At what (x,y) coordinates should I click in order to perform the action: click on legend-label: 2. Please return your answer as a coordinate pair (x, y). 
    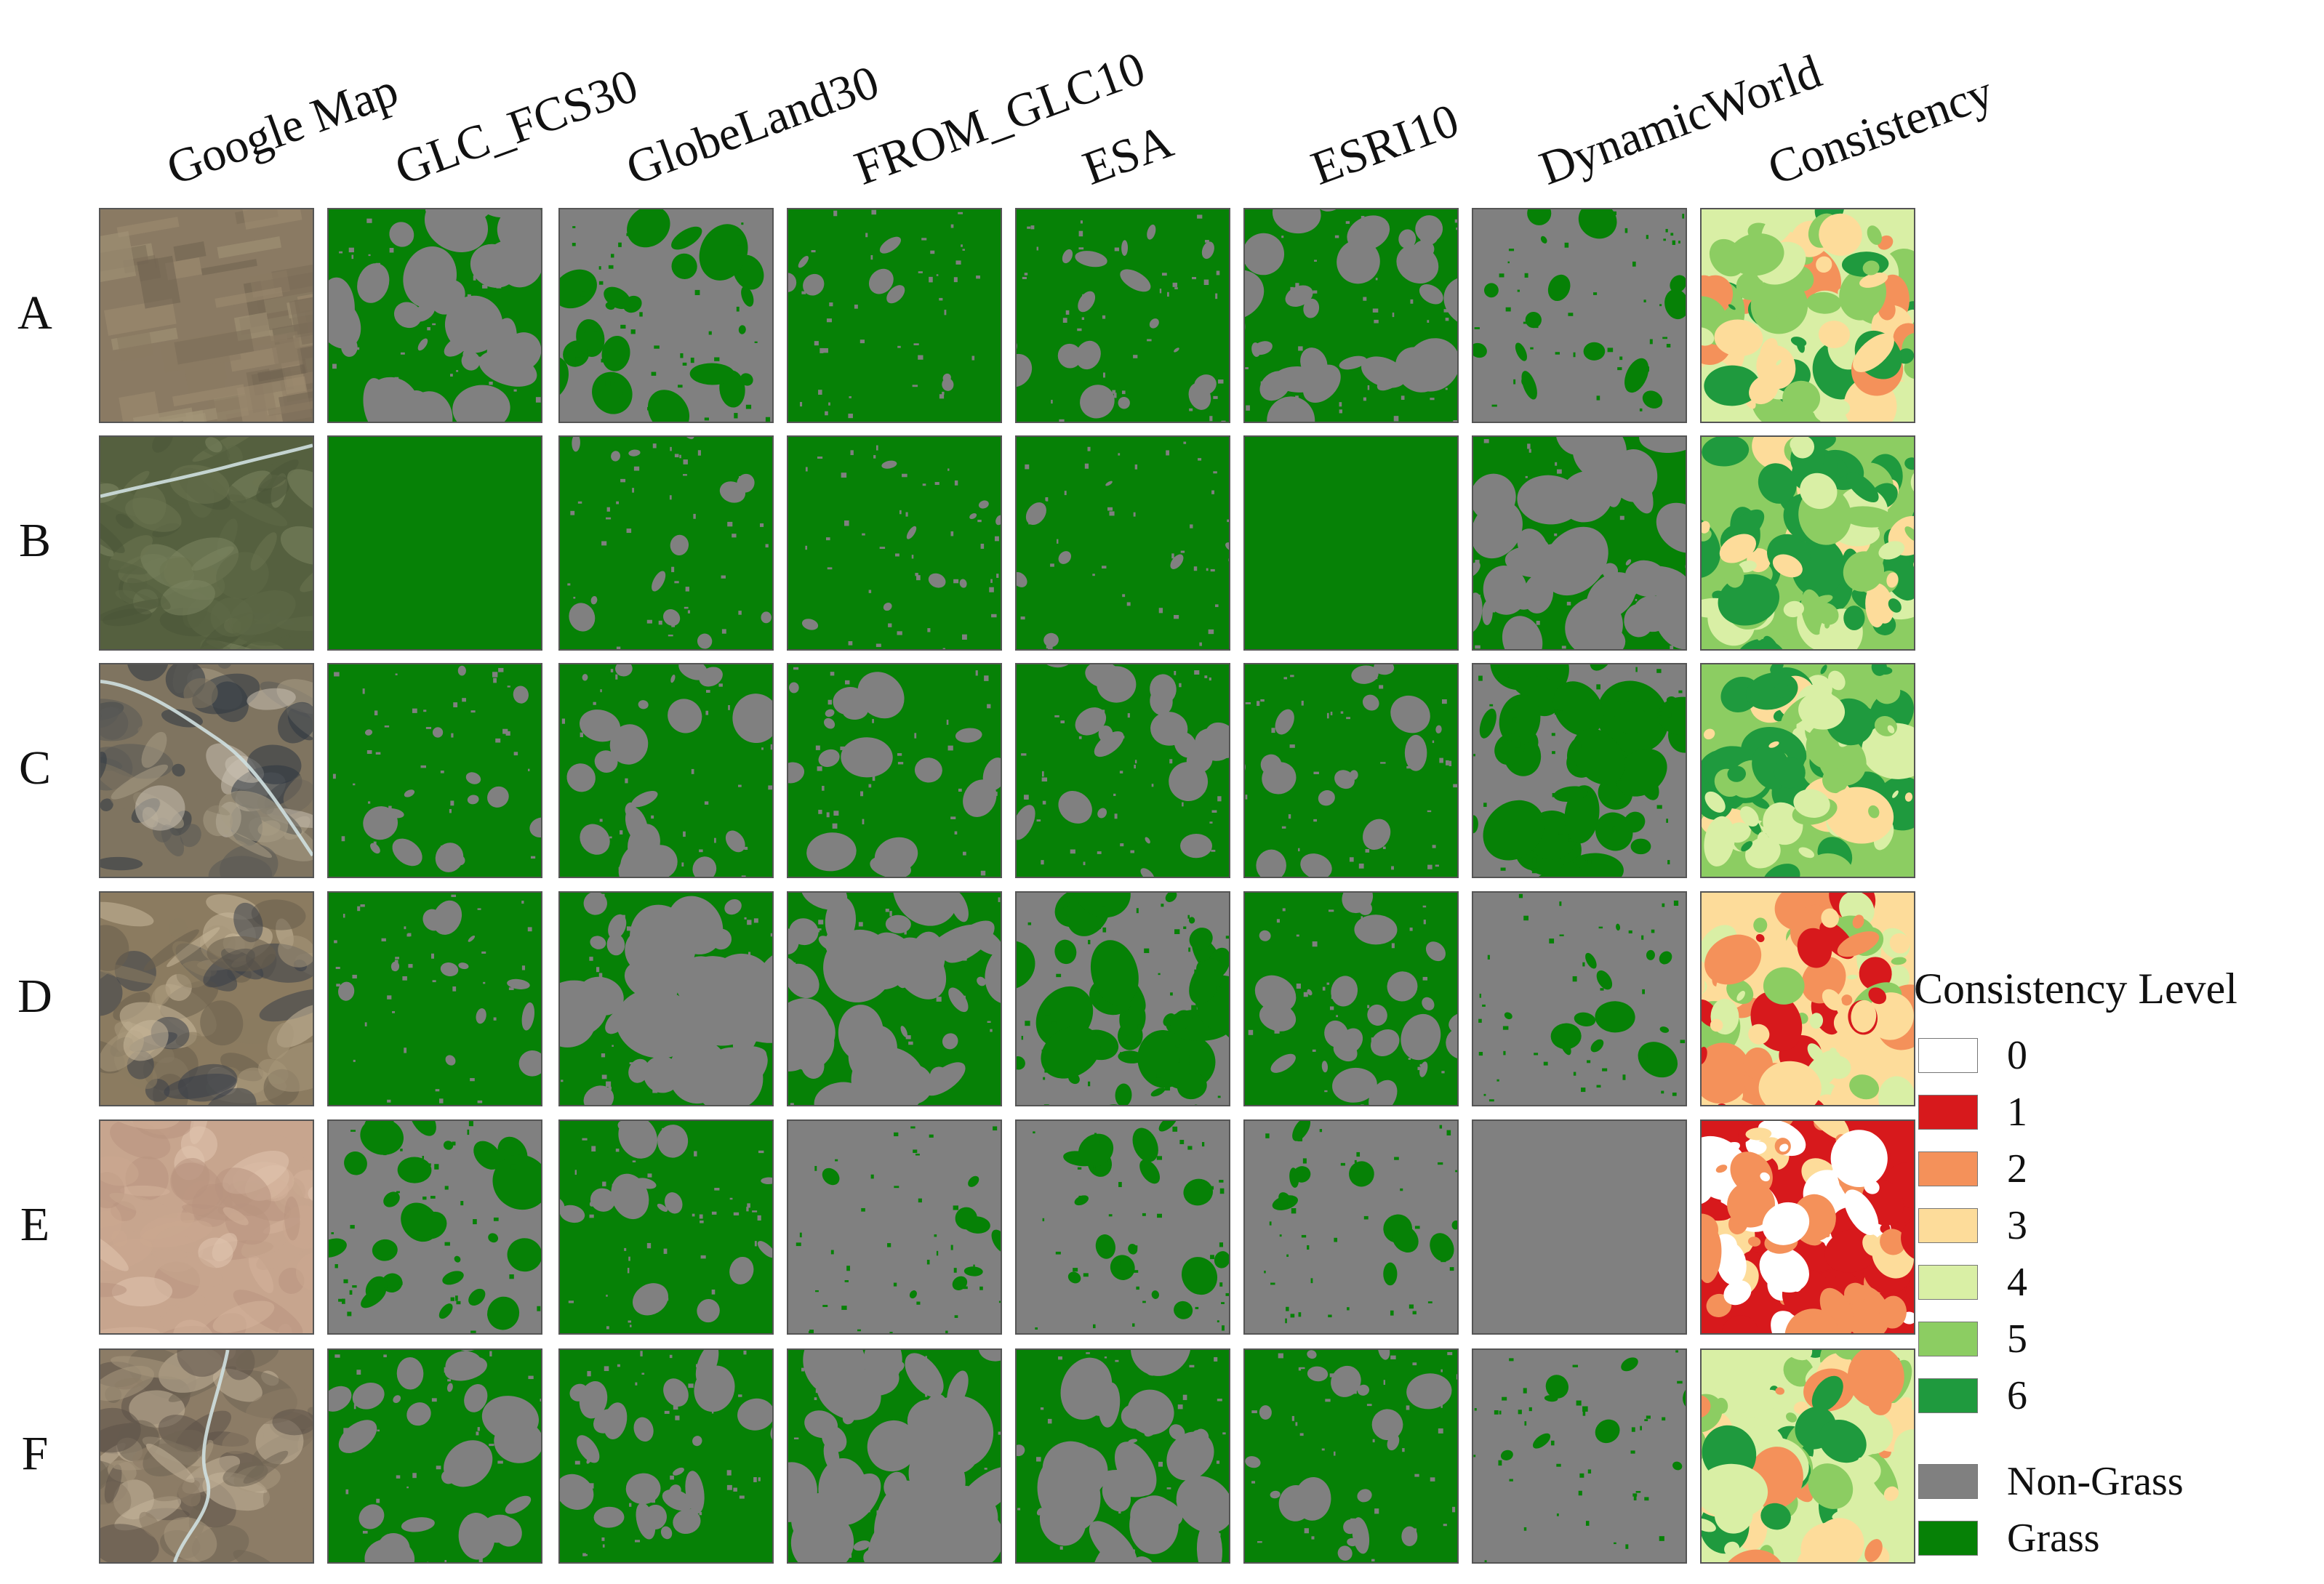
    Looking at the image, I should click on (2017, 1169).